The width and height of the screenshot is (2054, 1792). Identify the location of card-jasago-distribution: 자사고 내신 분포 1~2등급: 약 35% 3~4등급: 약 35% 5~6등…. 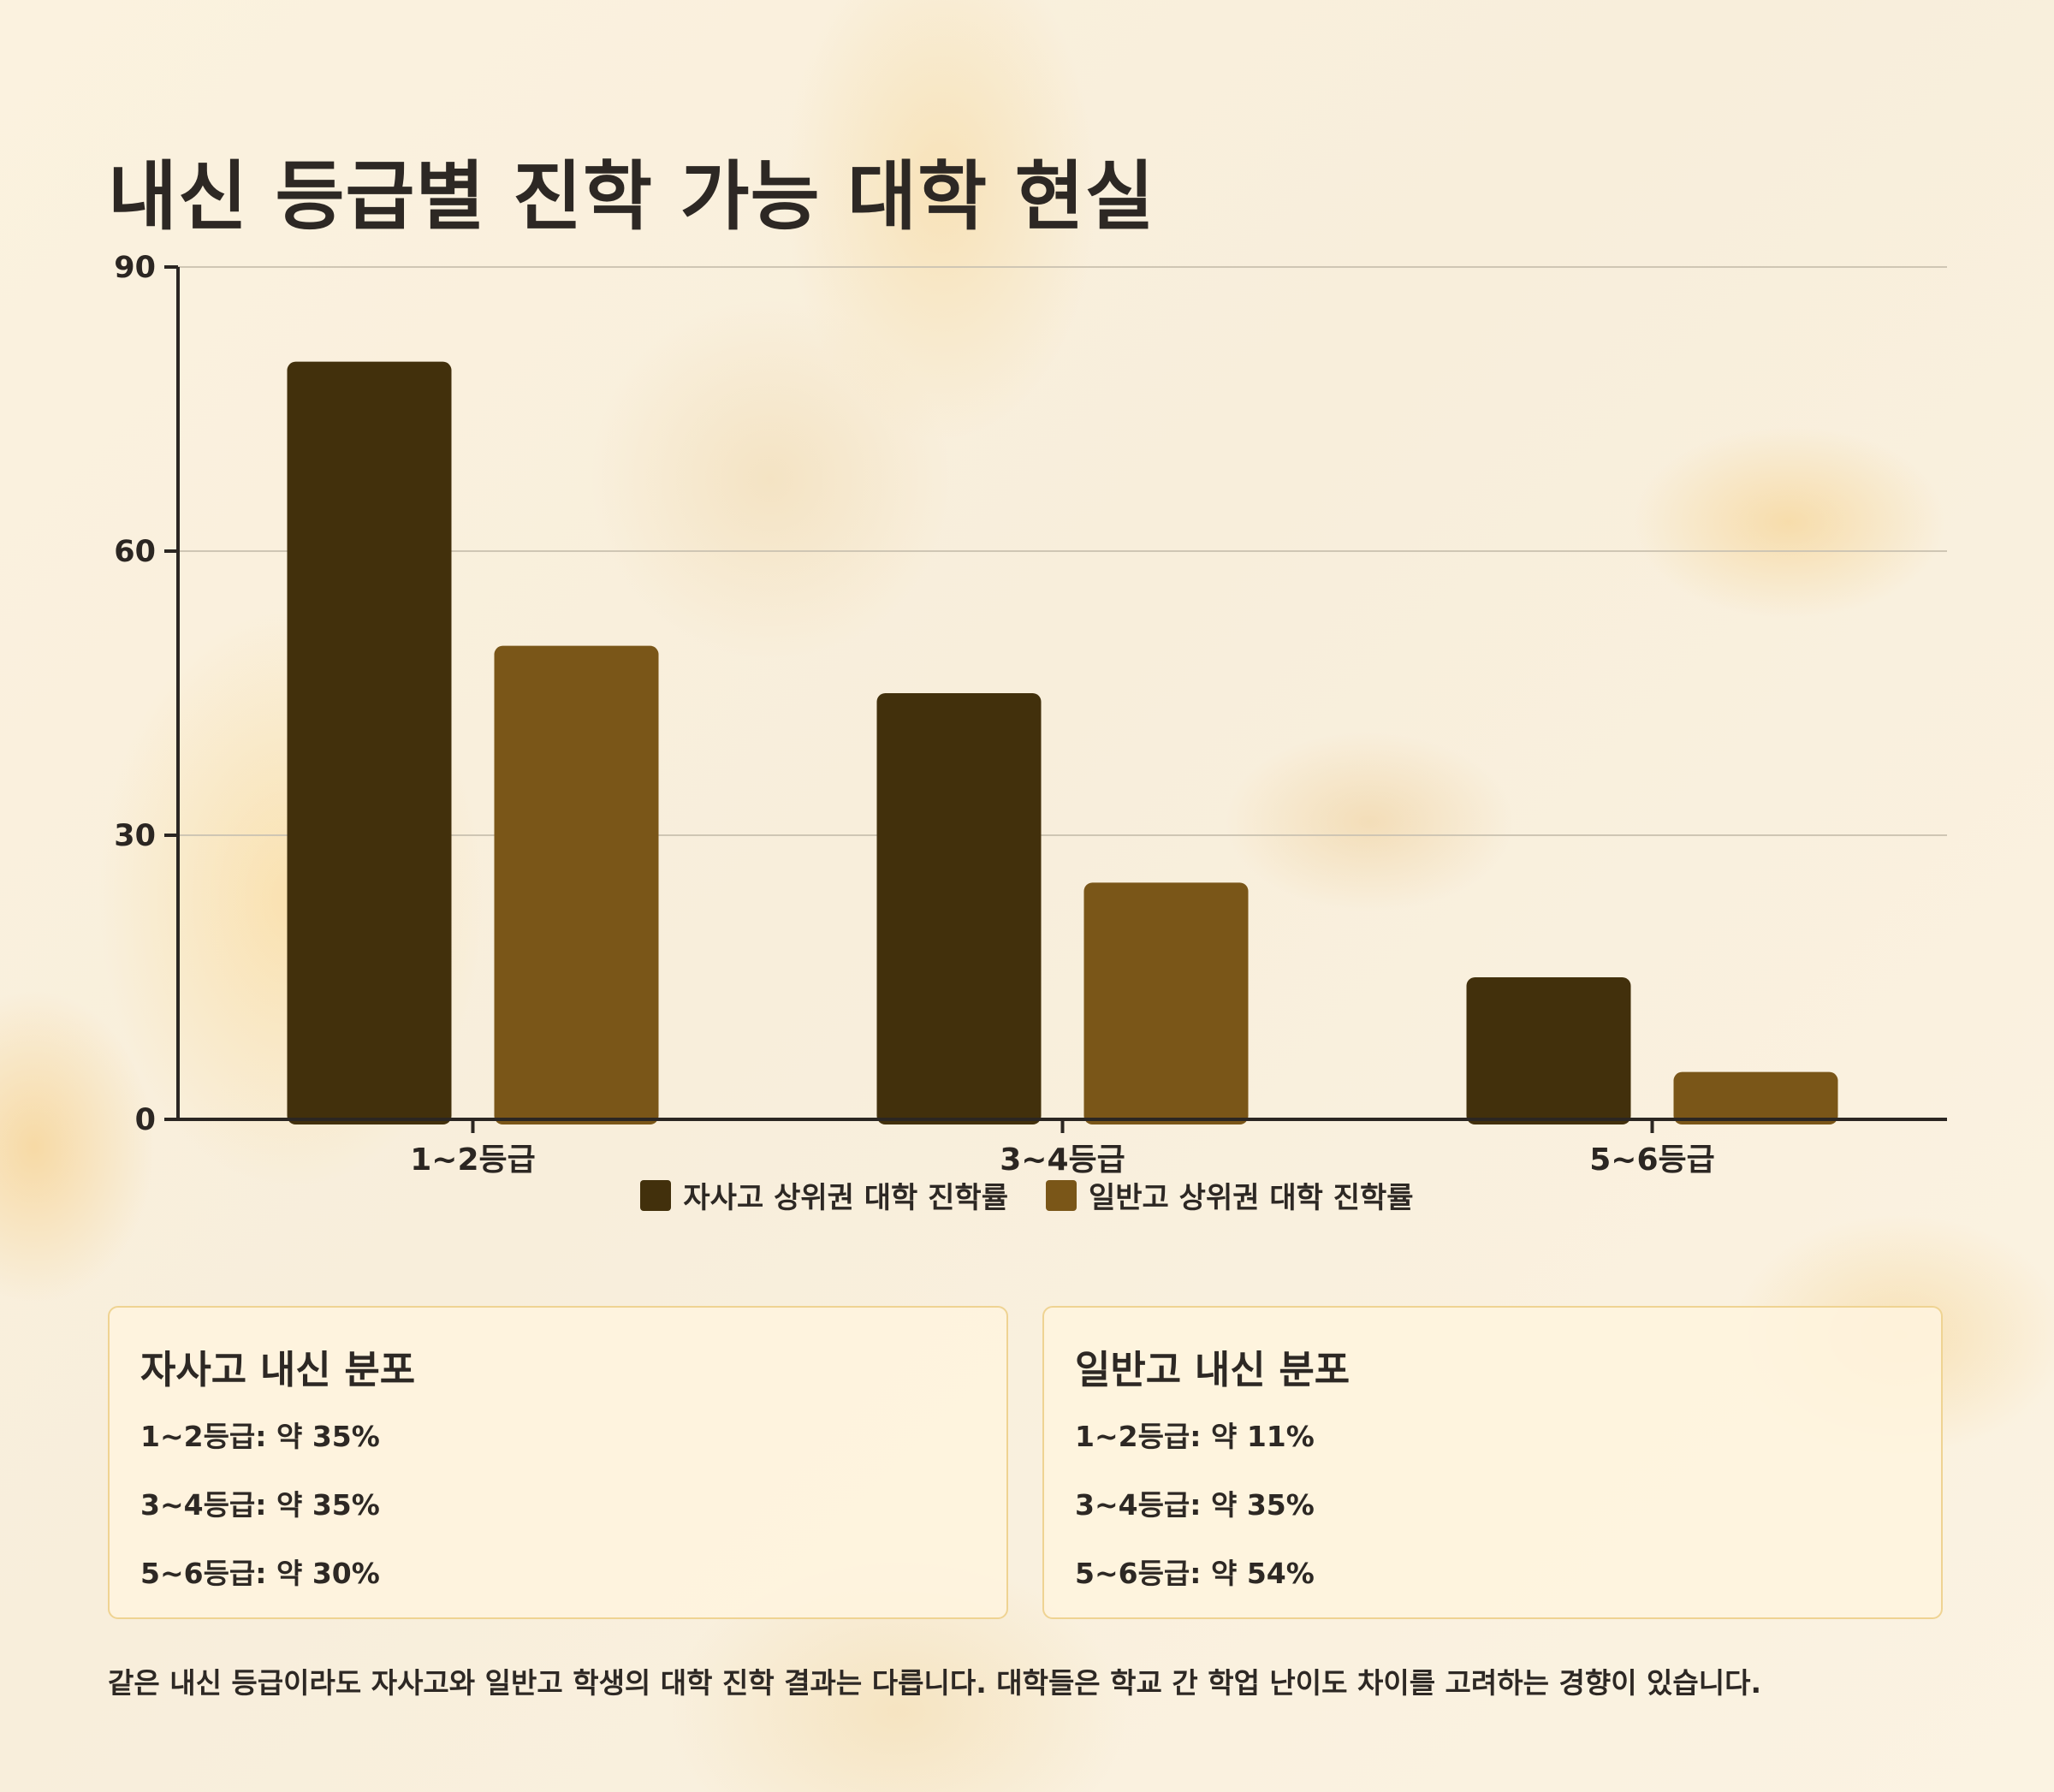
(558, 1462).